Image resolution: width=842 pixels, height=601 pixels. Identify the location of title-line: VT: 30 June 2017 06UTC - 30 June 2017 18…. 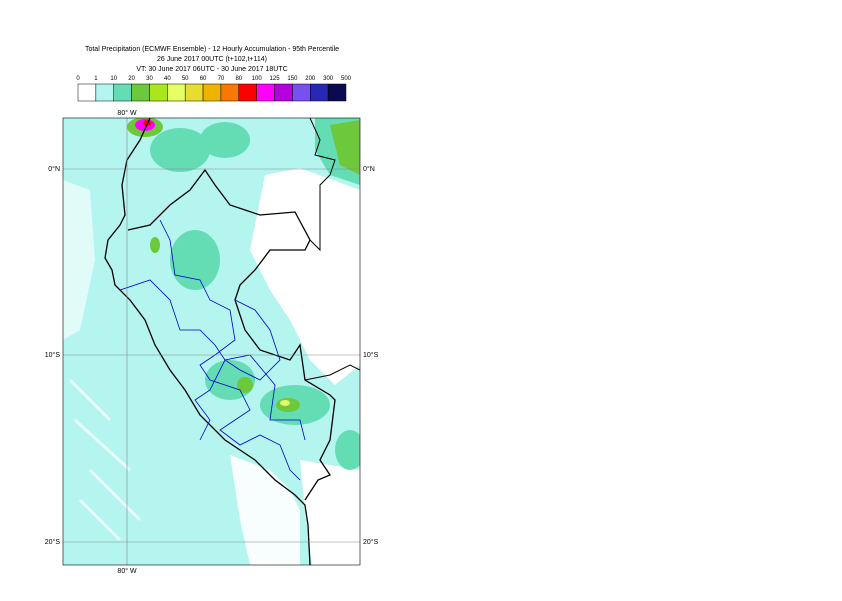
(211, 69).